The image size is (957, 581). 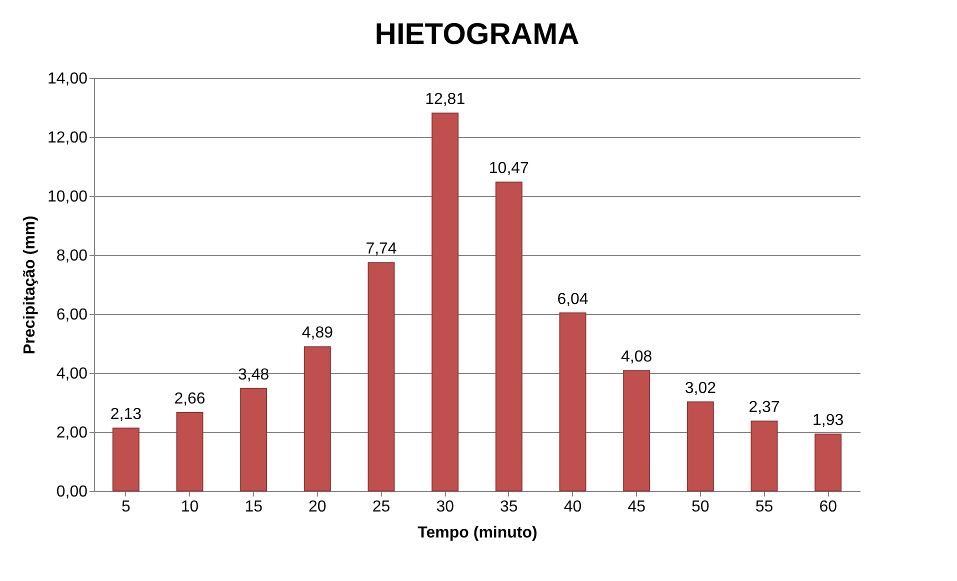 I want to click on x-tick-label: 35, so click(x=509, y=507).